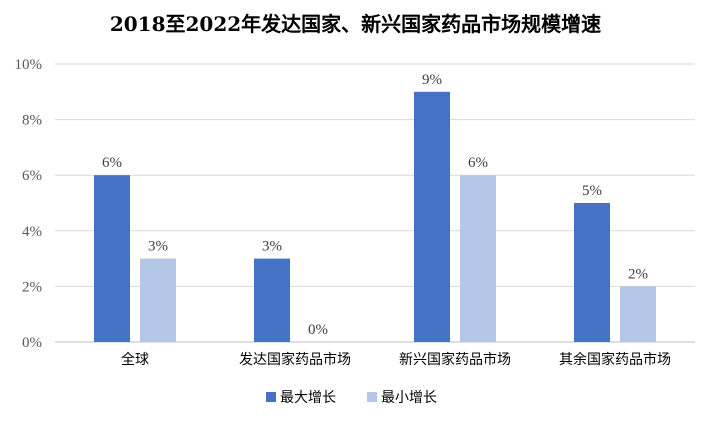 The height and width of the screenshot is (421, 711). Describe the element at coordinates (638, 274) in the screenshot. I see `data-label: 2%` at that location.